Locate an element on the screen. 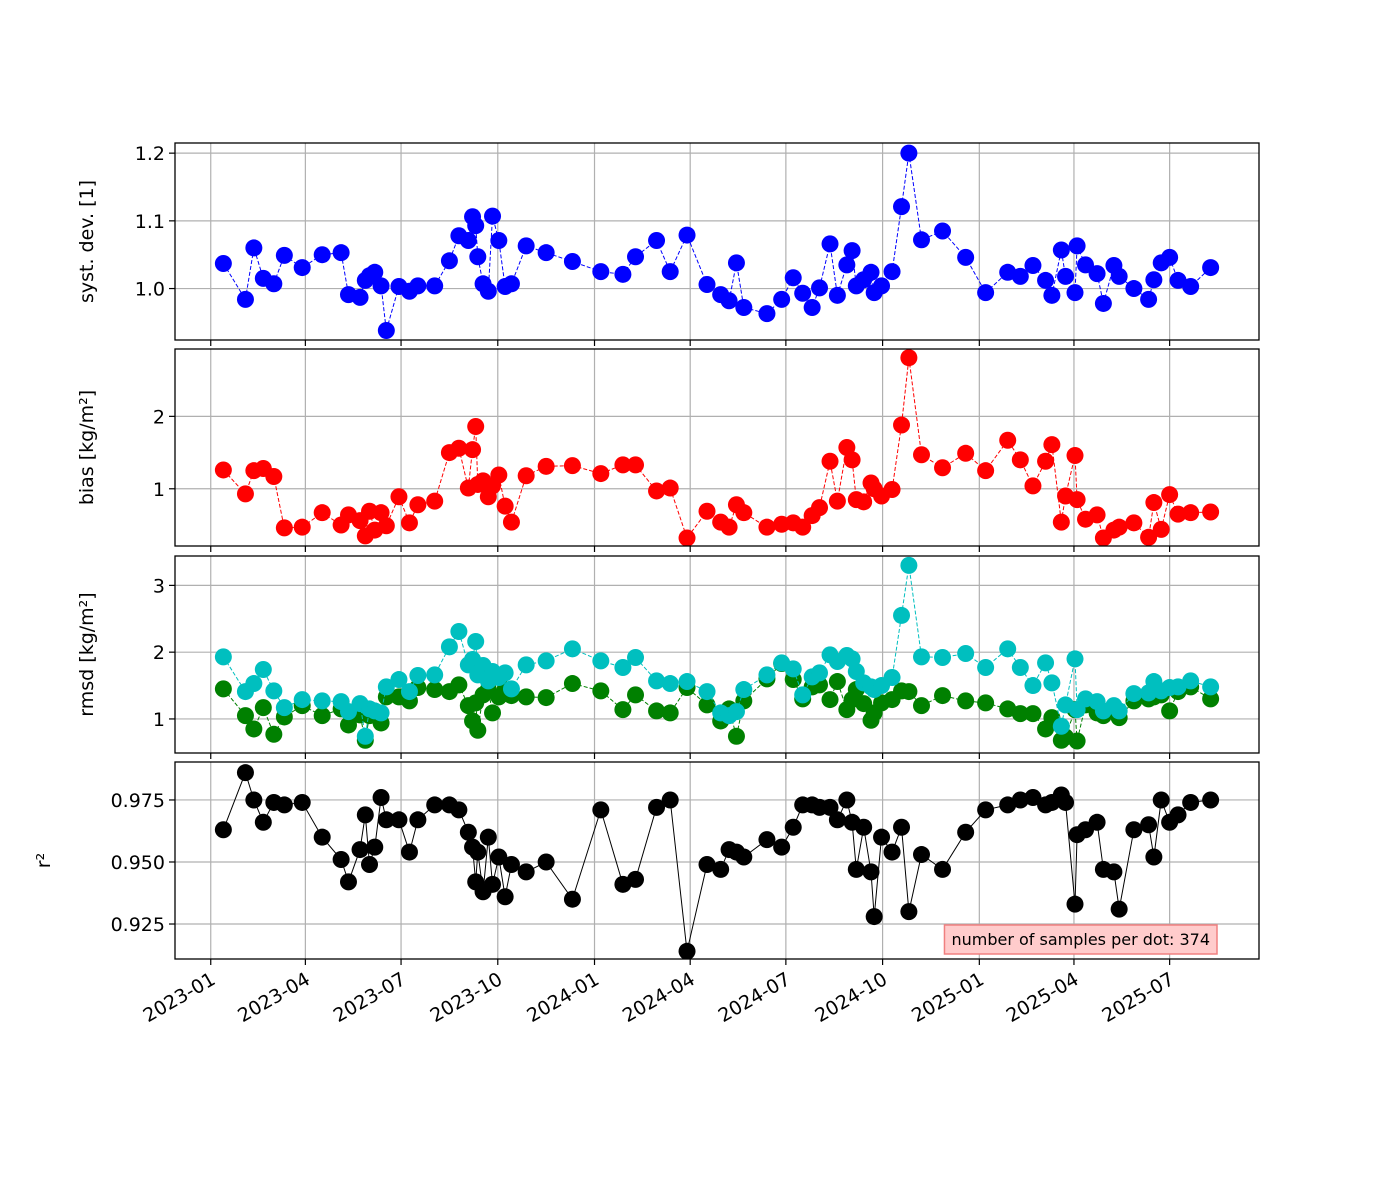  y-tick-label: 3 is located at coordinates (159, 586).